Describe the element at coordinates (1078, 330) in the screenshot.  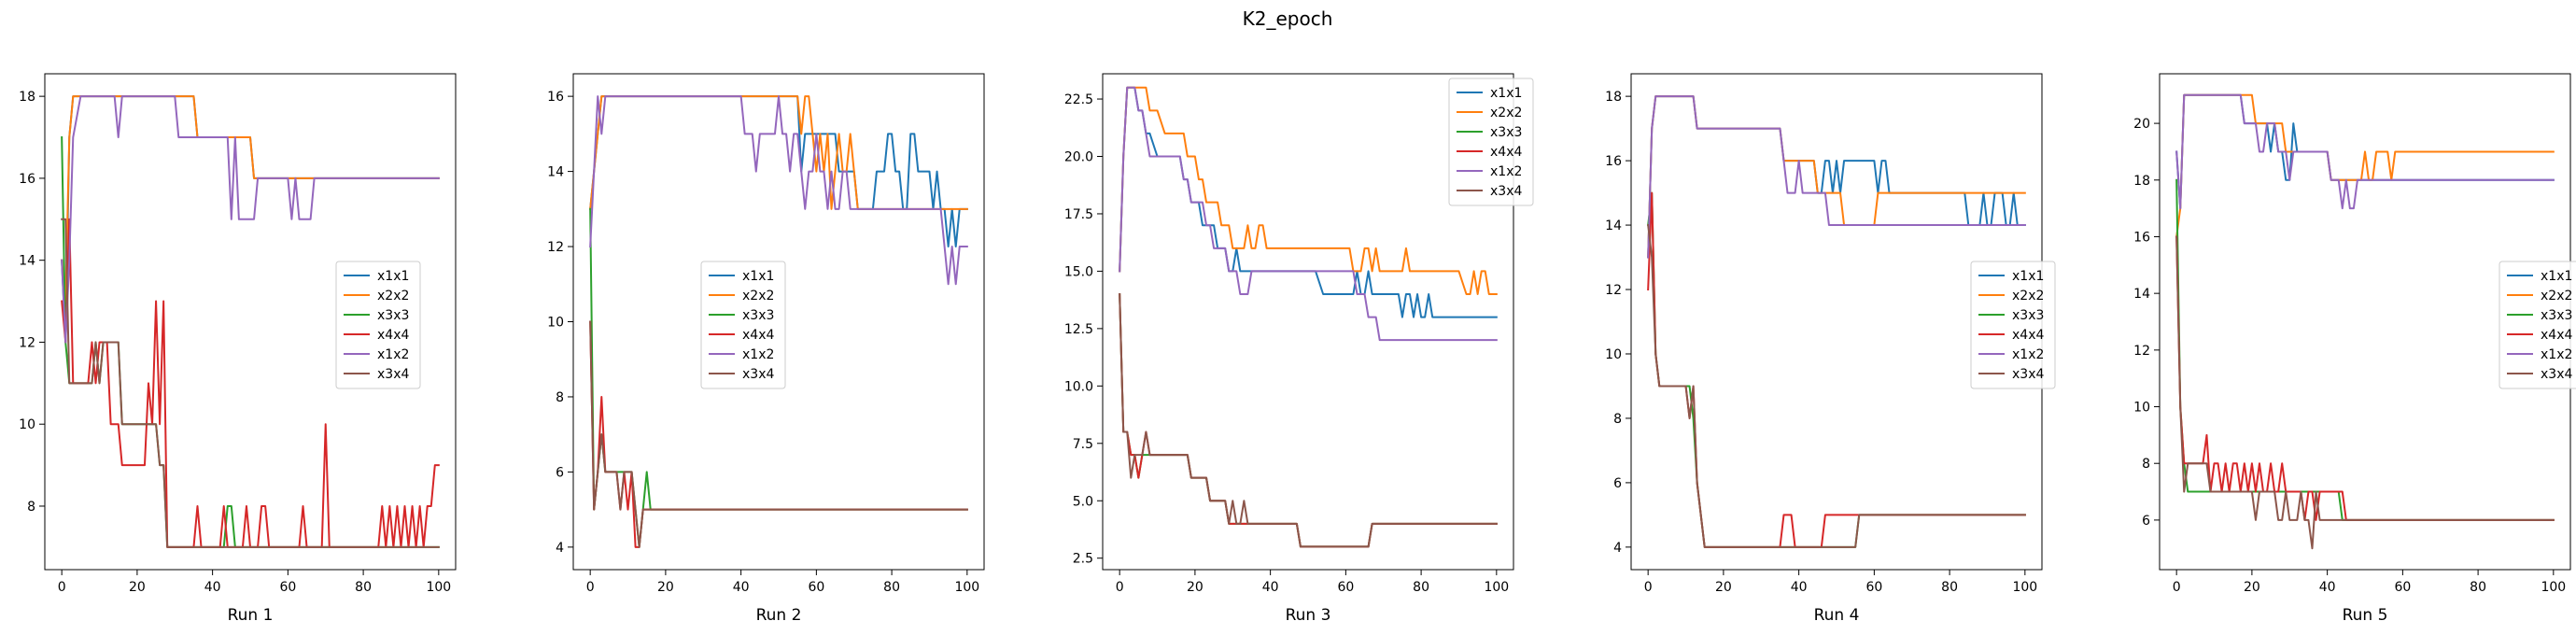
I see `y-tick-label: 12.5` at that location.